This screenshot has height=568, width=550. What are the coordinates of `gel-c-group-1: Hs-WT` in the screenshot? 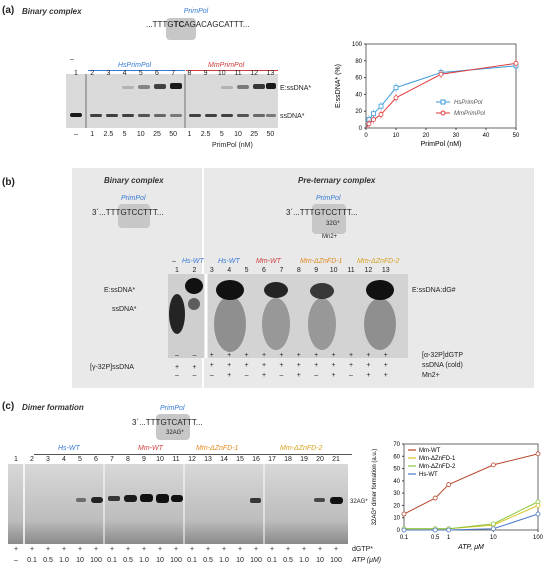 It's located at (69, 448).